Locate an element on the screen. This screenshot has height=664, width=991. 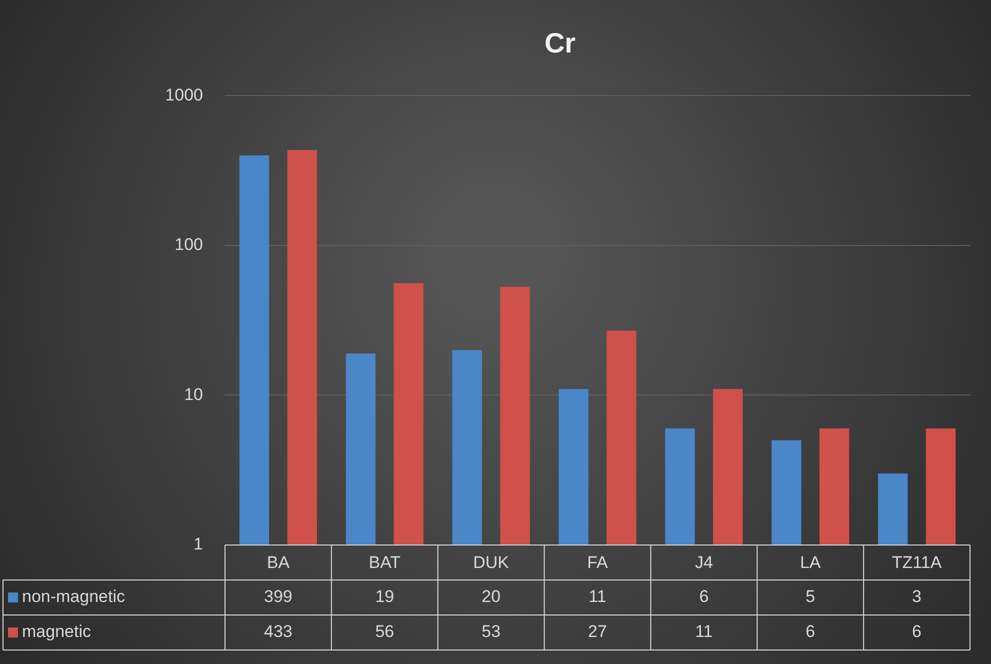
y-tick-label: 100 is located at coordinates (188, 244).